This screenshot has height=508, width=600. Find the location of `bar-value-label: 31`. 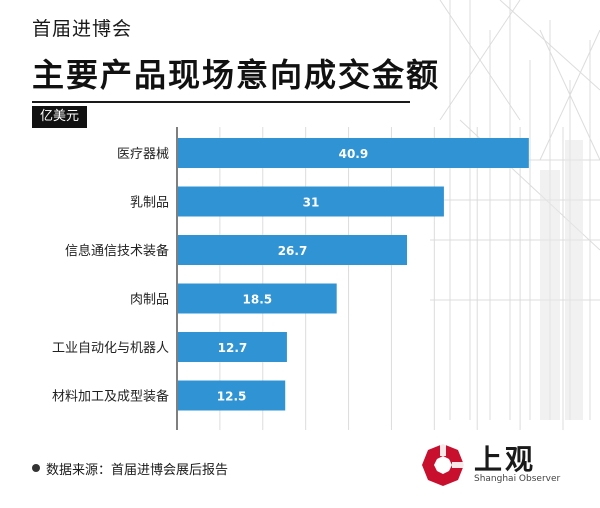

bar-value-label: 31 is located at coordinates (311, 203).